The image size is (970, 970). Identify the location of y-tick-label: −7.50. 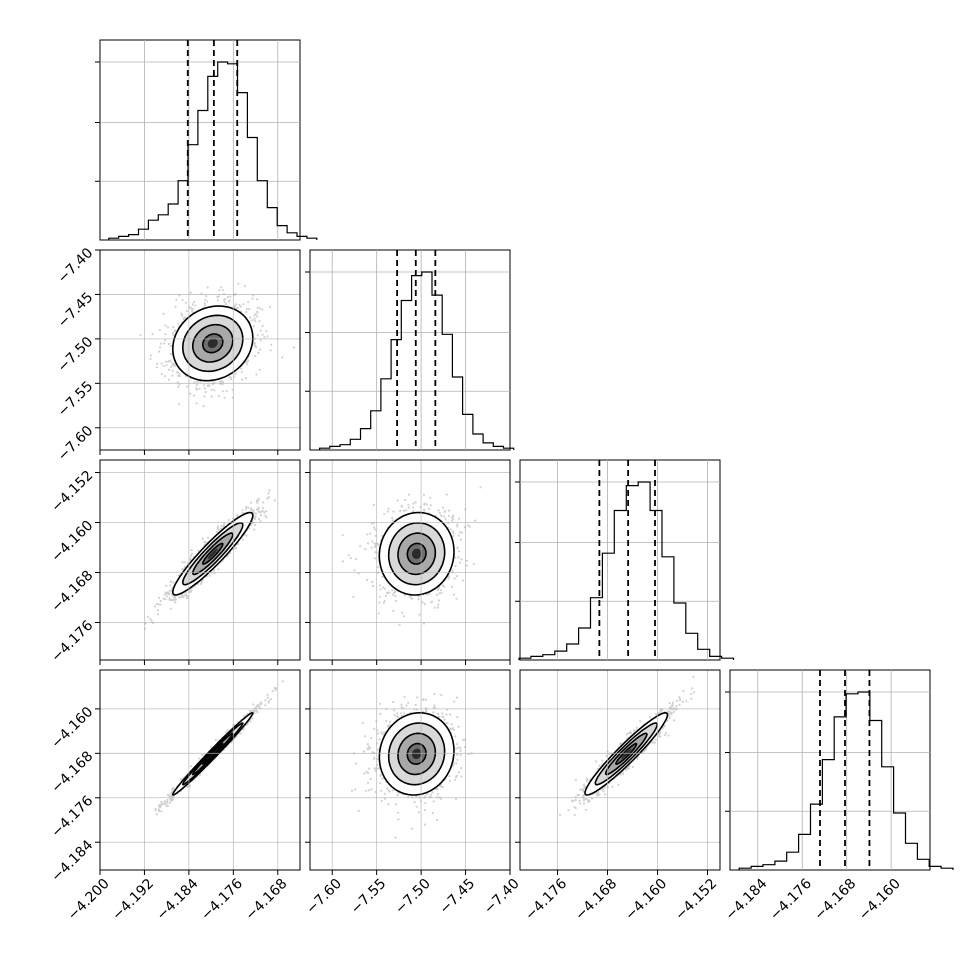
(76, 355).